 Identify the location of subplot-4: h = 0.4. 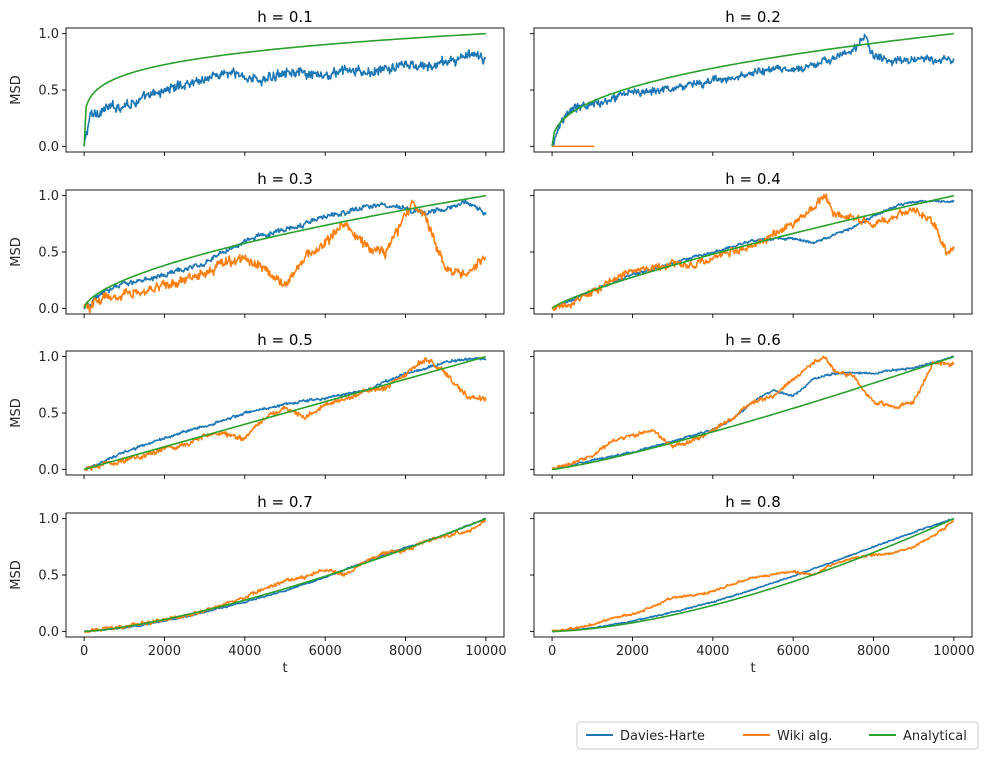
(751, 244).